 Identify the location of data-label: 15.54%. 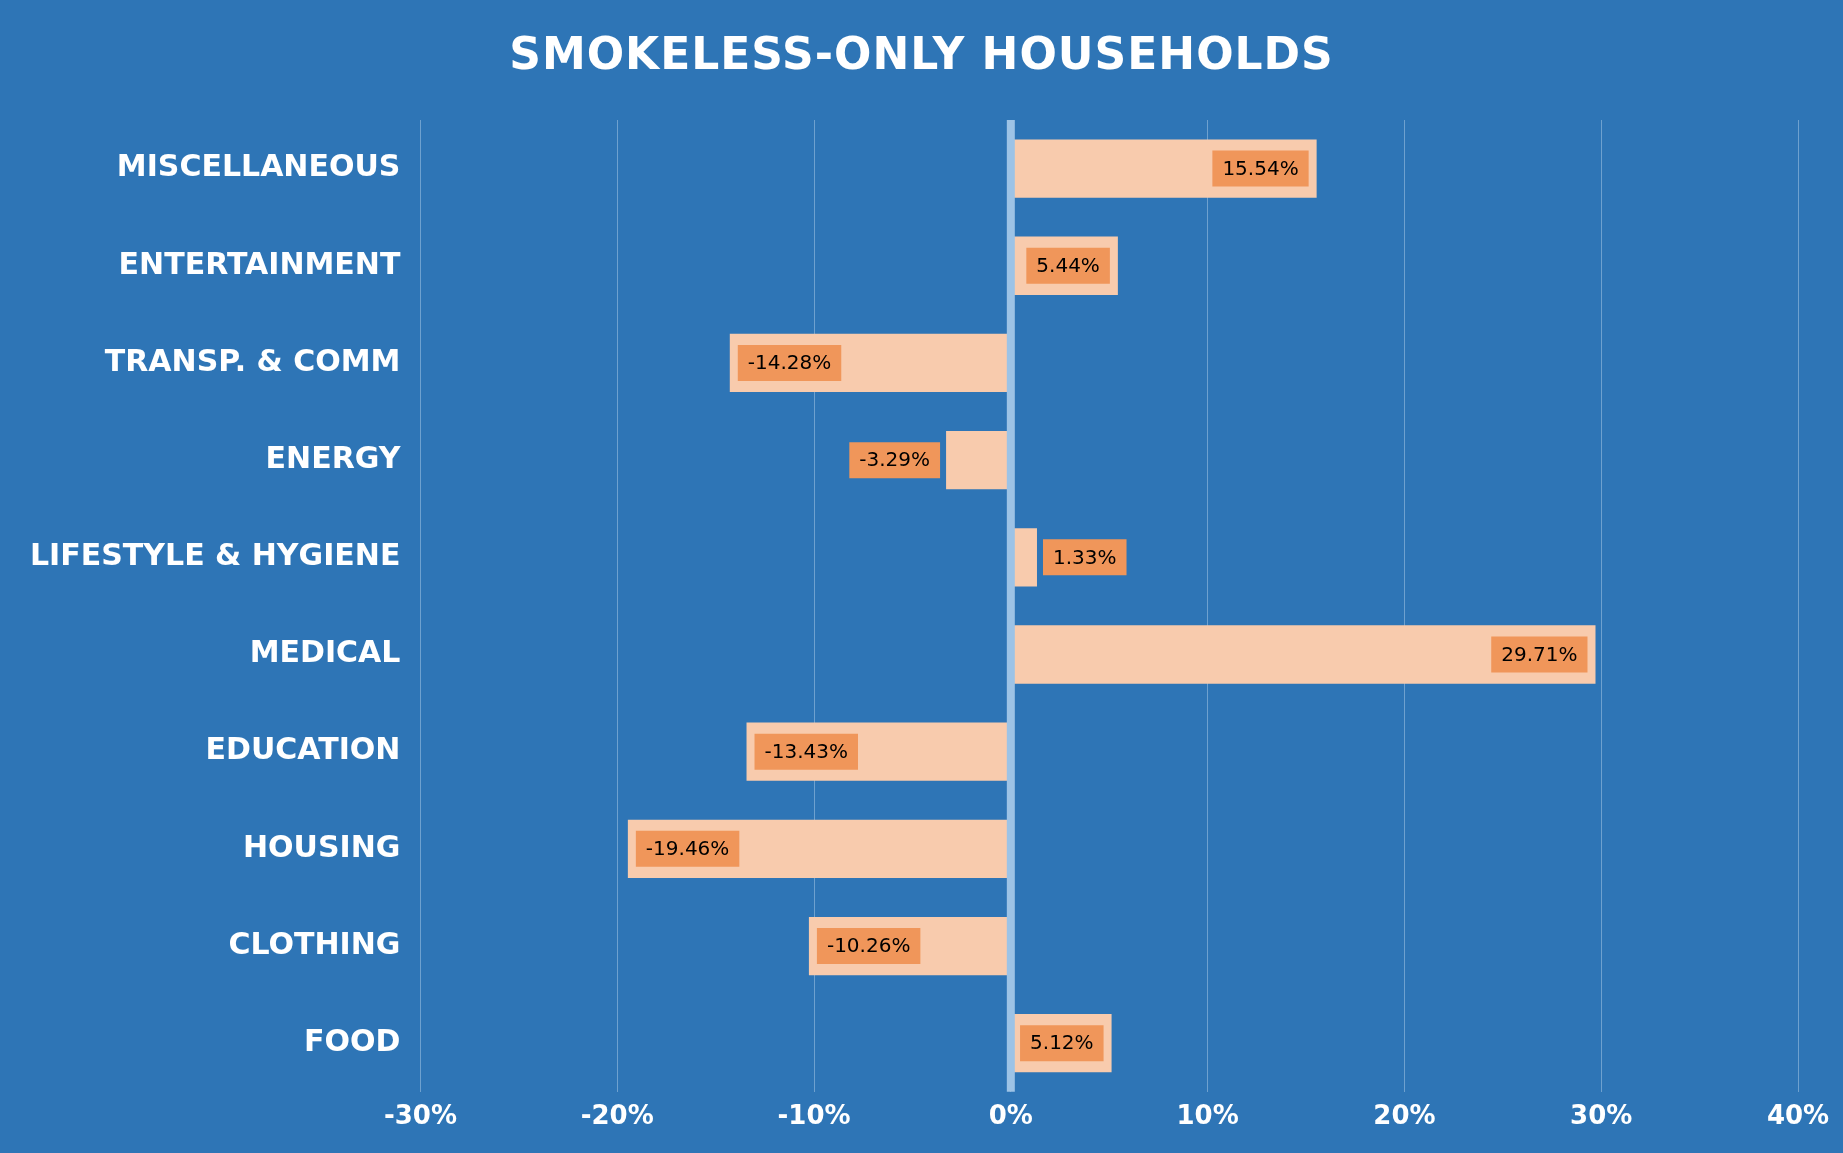
(1260, 167).